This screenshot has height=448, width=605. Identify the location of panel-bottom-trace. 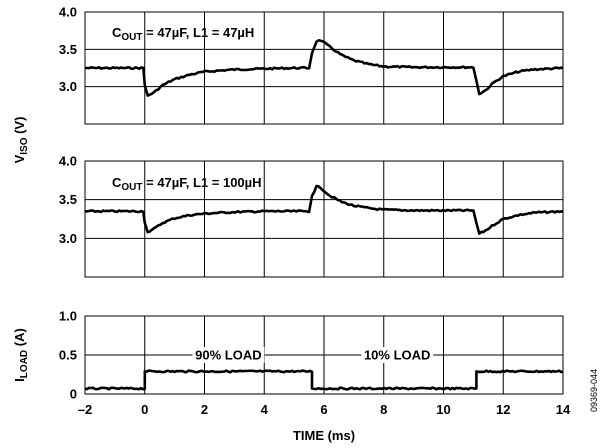
(324, 380).